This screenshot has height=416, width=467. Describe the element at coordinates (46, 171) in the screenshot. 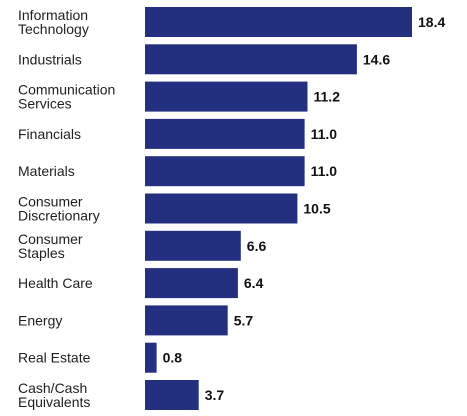

I see `category-label: Materials` at that location.